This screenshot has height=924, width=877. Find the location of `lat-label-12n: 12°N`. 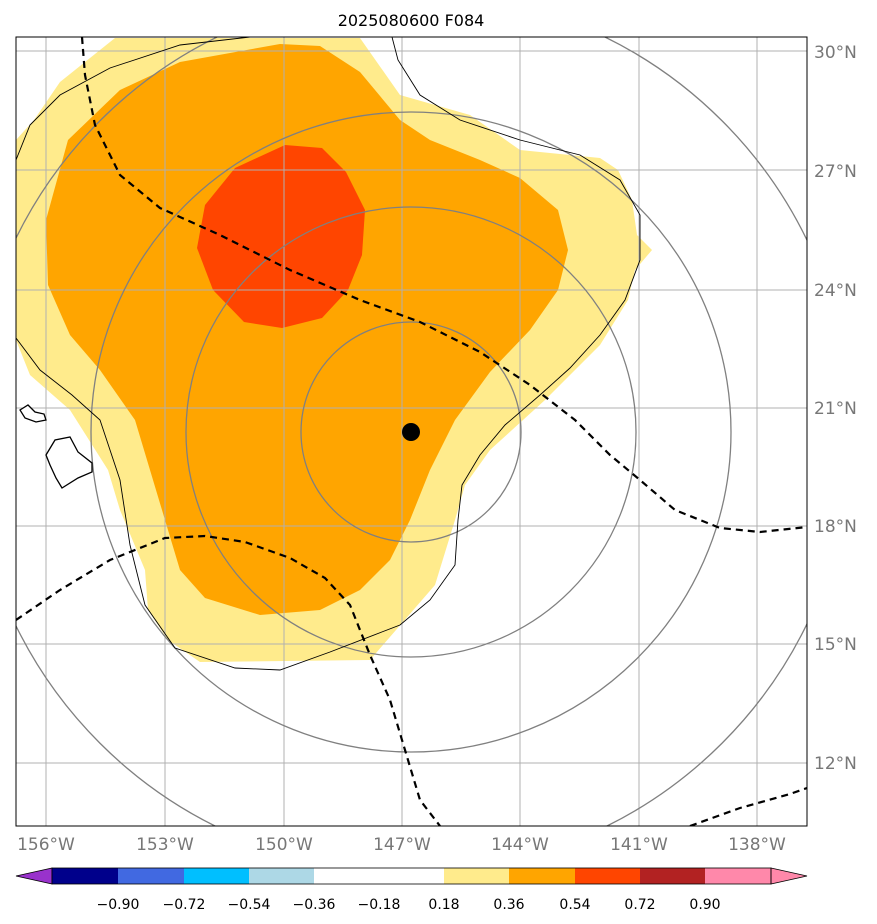

lat-label-12n: 12°N is located at coordinates (835, 764).